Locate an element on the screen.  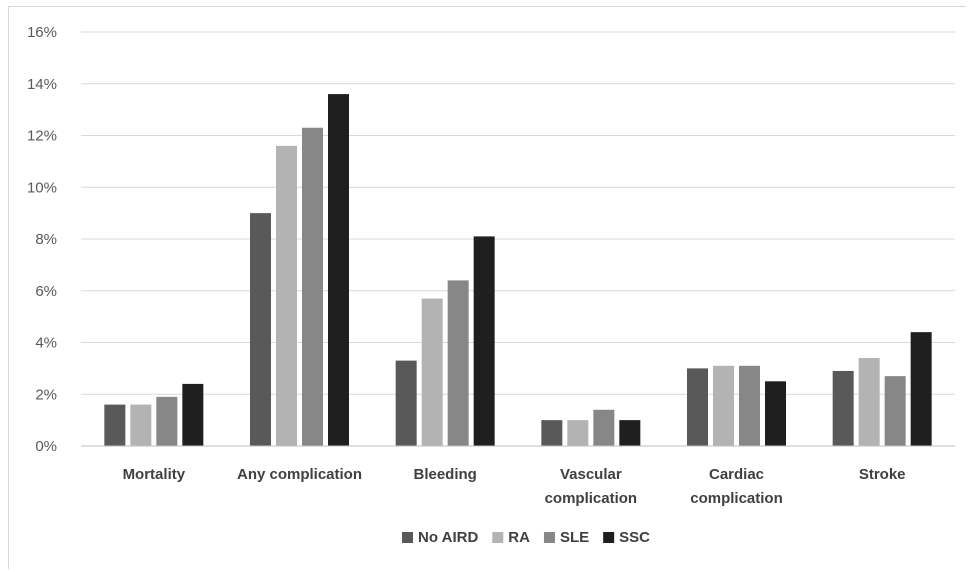
y-tick-label: 2% is located at coordinates (46, 394).